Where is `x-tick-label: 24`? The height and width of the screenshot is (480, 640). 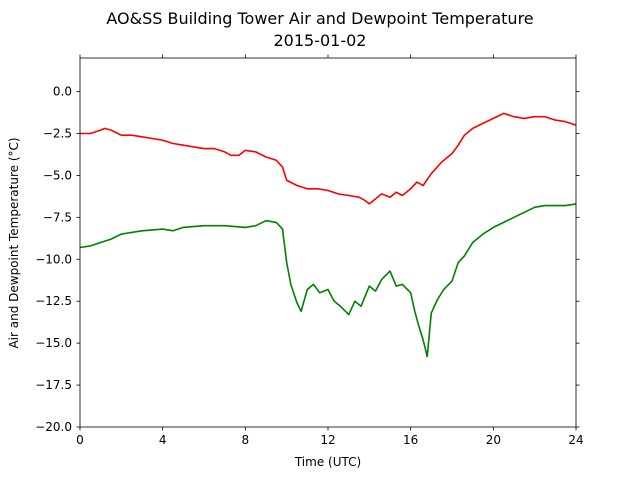 x-tick-label: 24 is located at coordinates (575, 440).